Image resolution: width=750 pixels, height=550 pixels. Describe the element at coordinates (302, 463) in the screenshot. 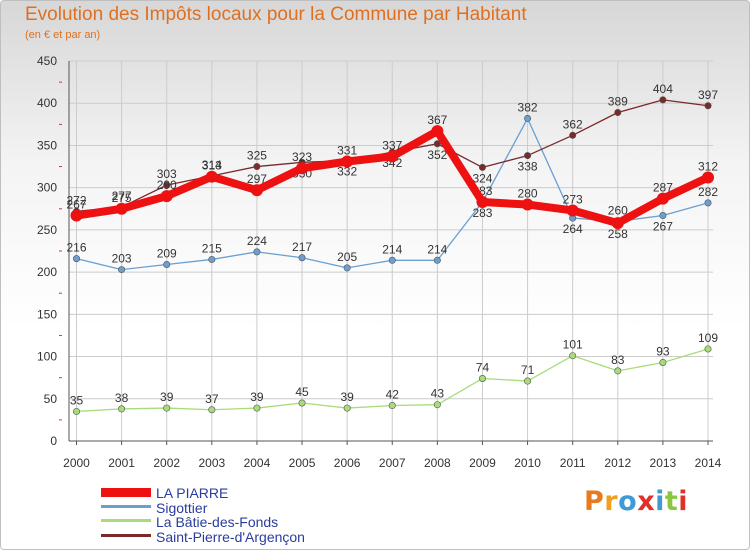

I see `x-tick-label: 2005` at that location.